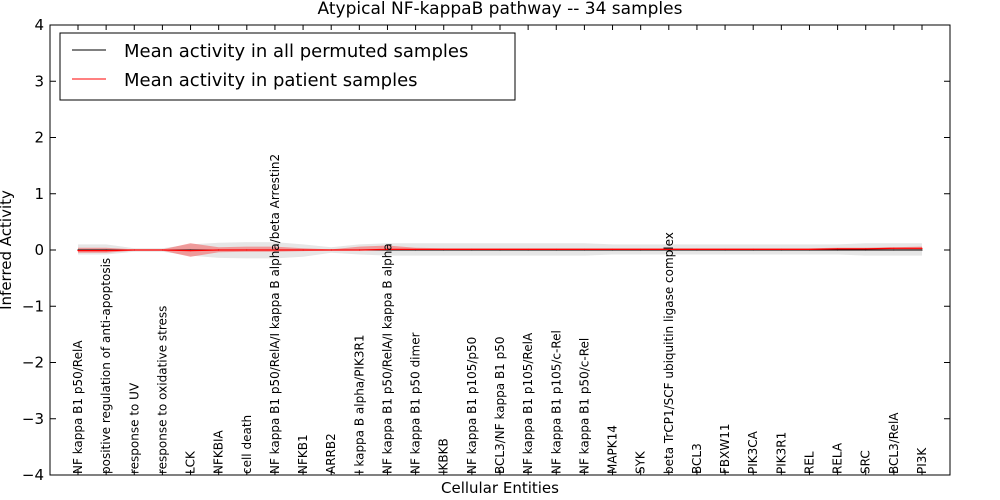 The image size is (1000, 500). What do you see at coordinates (106, 366) in the screenshot?
I see `x-category-label: positive regulation of anti-apoptosis` at bounding box center [106, 366].